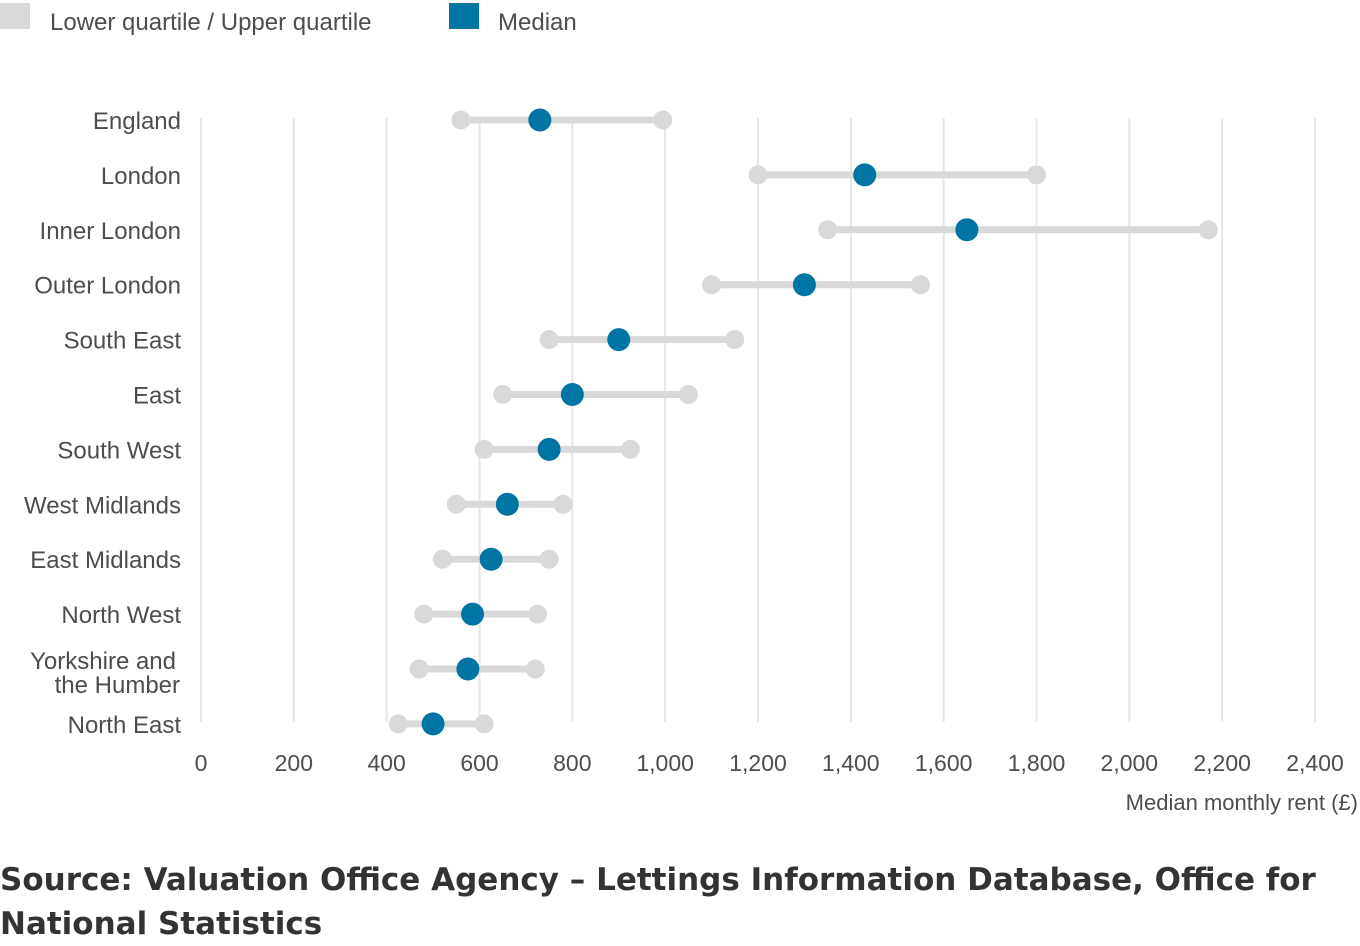 The image size is (1360, 946). I want to click on legend: Lower quartile / Upper quartile Median, so click(288, 19).